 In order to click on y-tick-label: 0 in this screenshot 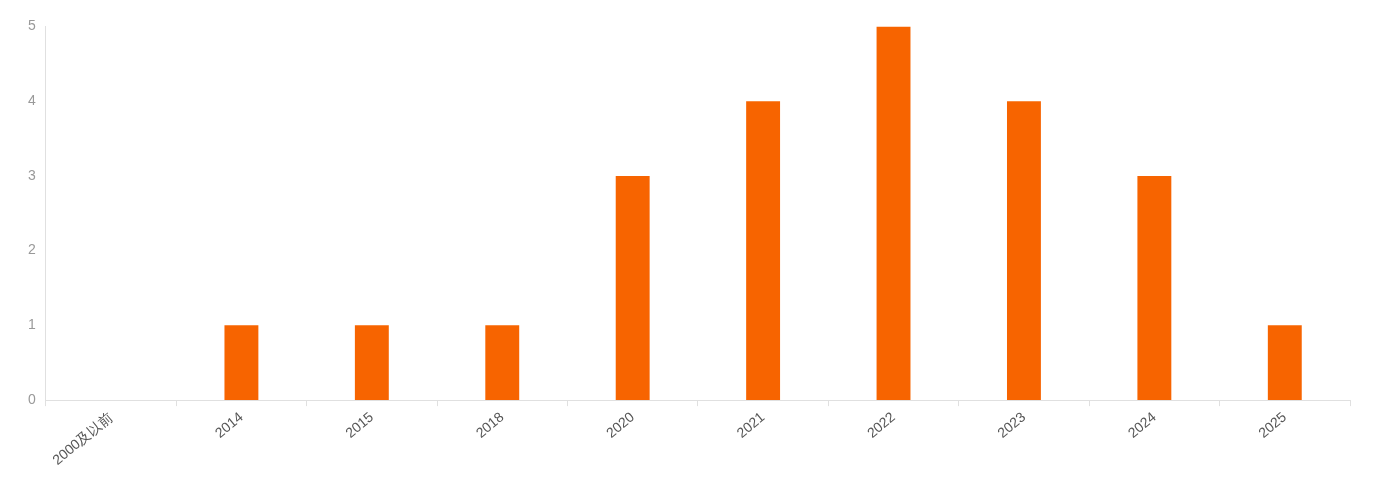, I will do `click(31, 398)`.